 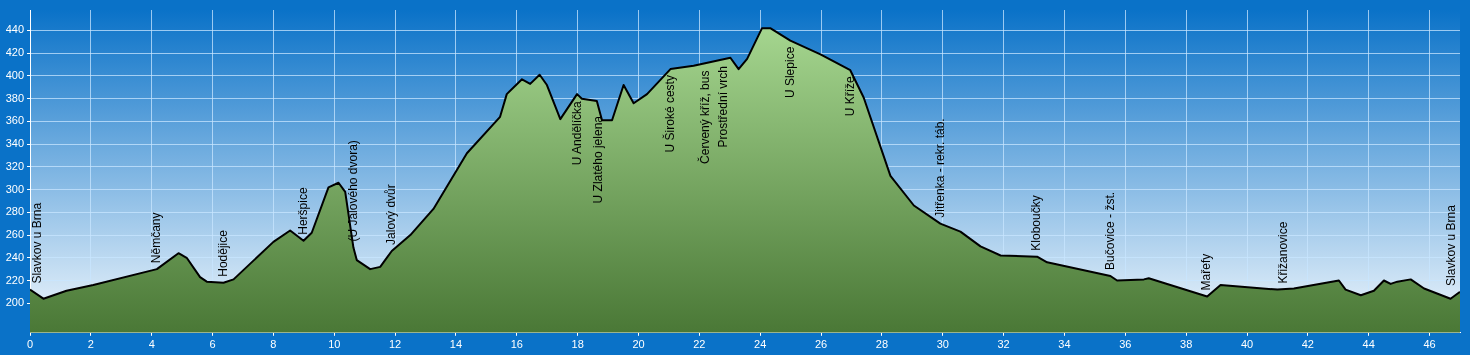 What do you see at coordinates (577, 344) in the screenshot?
I see `x-tick-label: 18` at bounding box center [577, 344].